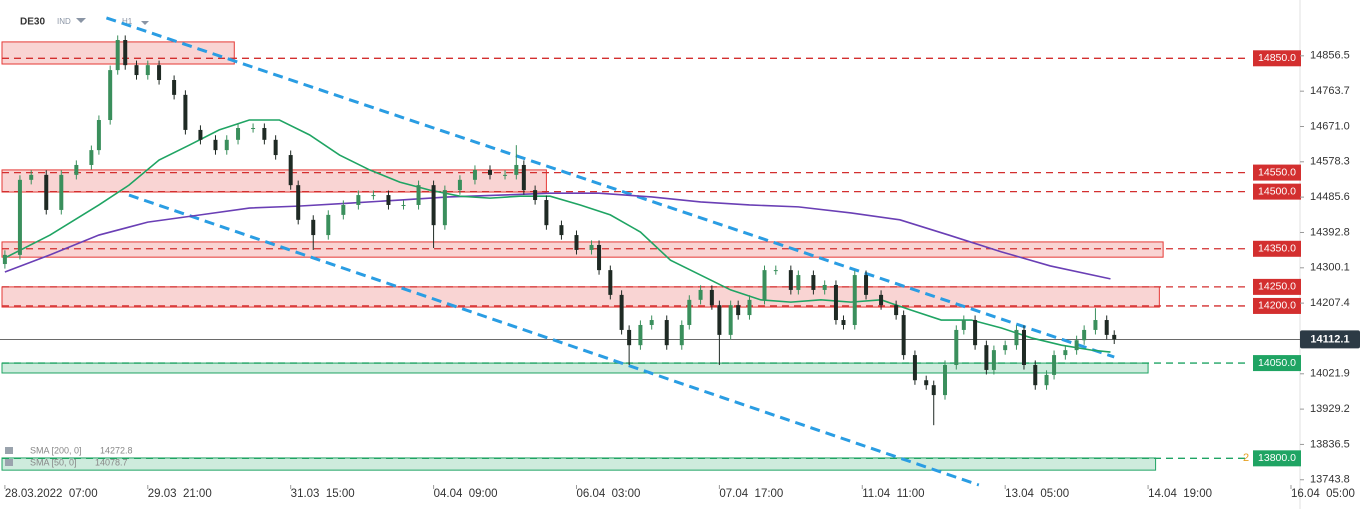  I want to click on current-price-box, so click(1330, 339).